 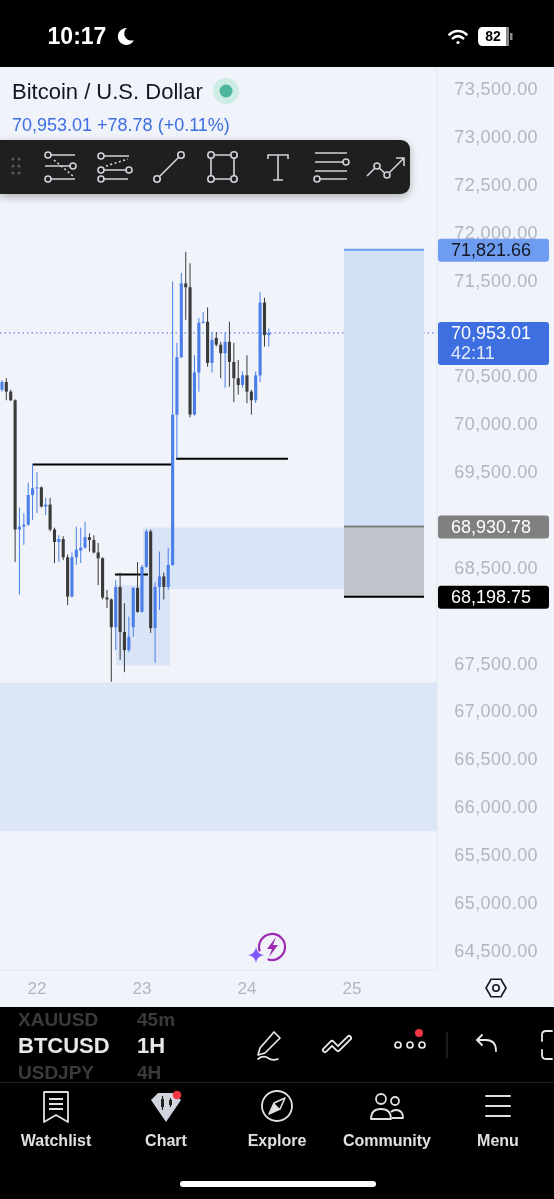 What do you see at coordinates (352, 988) in the screenshot?
I see `x-tick-label: 25` at bounding box center [352, 988].